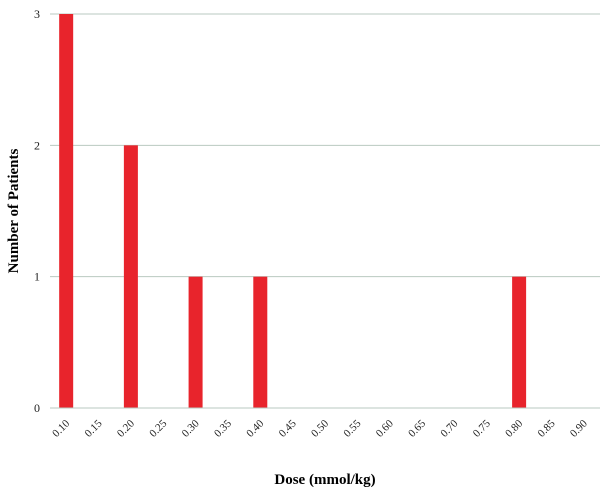  I want to click on bar-0.40, so click(260, 342).